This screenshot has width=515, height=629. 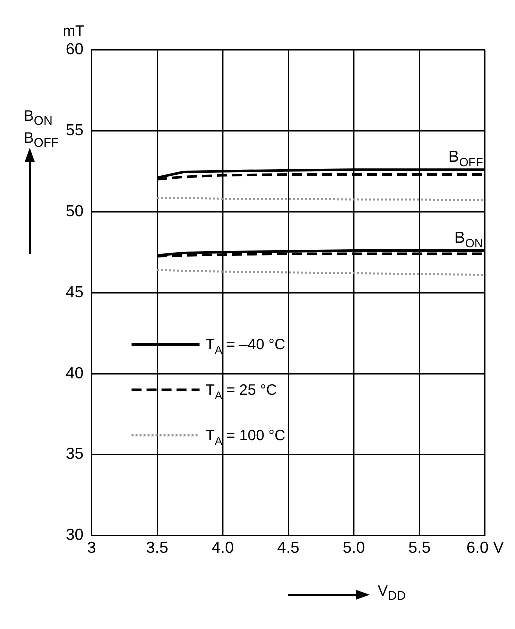 I want to click on x-tick-label: 4.5, so click(x=288, y=548).